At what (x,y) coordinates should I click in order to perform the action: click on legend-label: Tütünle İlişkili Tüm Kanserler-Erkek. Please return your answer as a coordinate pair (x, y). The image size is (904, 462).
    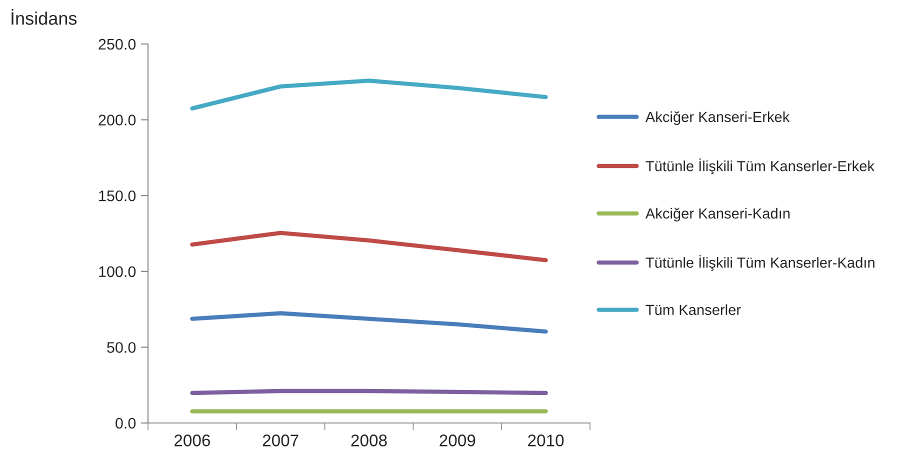
    Looking at the image, I should click on (760, 166).